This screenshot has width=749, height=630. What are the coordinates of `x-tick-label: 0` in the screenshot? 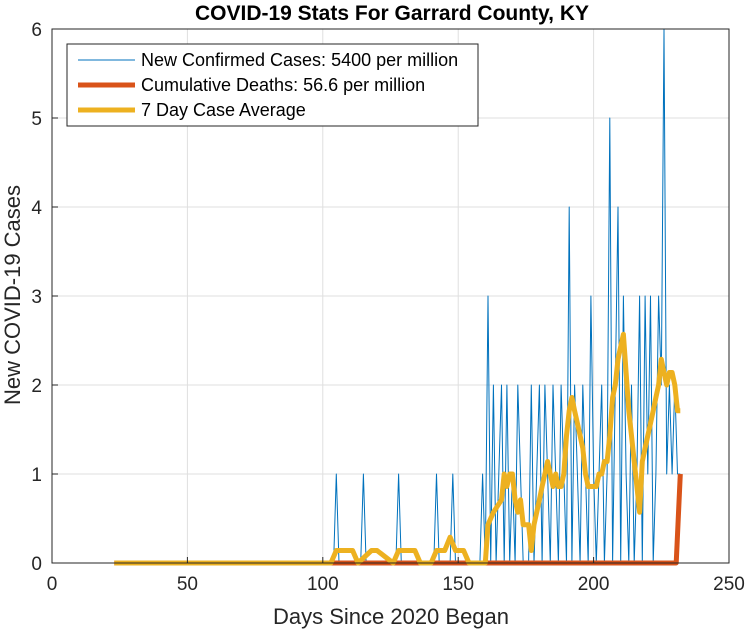 It's located at (52, 584).